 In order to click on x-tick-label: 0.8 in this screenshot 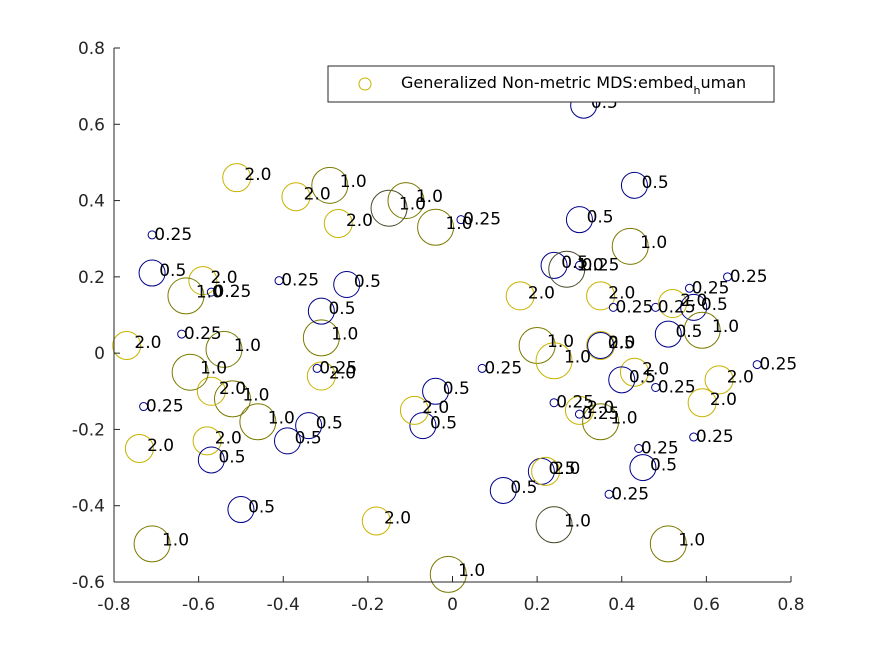, I will do `click(790, 605)`.